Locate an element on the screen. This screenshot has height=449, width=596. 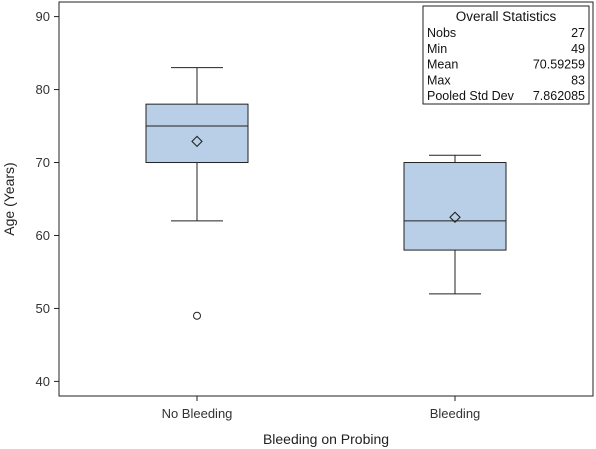
stats-row-label: Mean is located at coordinates (442, 65).